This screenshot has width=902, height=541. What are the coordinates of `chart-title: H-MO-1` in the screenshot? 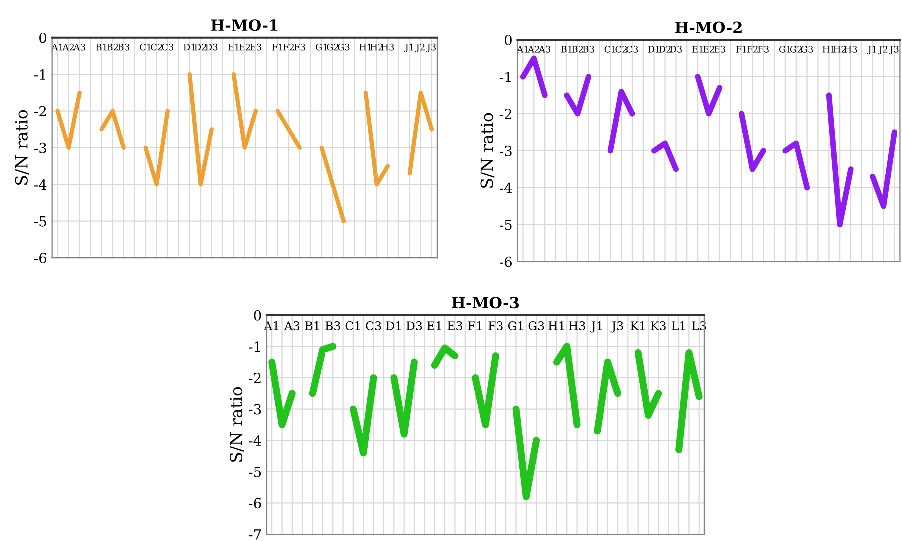 It's located at (244, 26).